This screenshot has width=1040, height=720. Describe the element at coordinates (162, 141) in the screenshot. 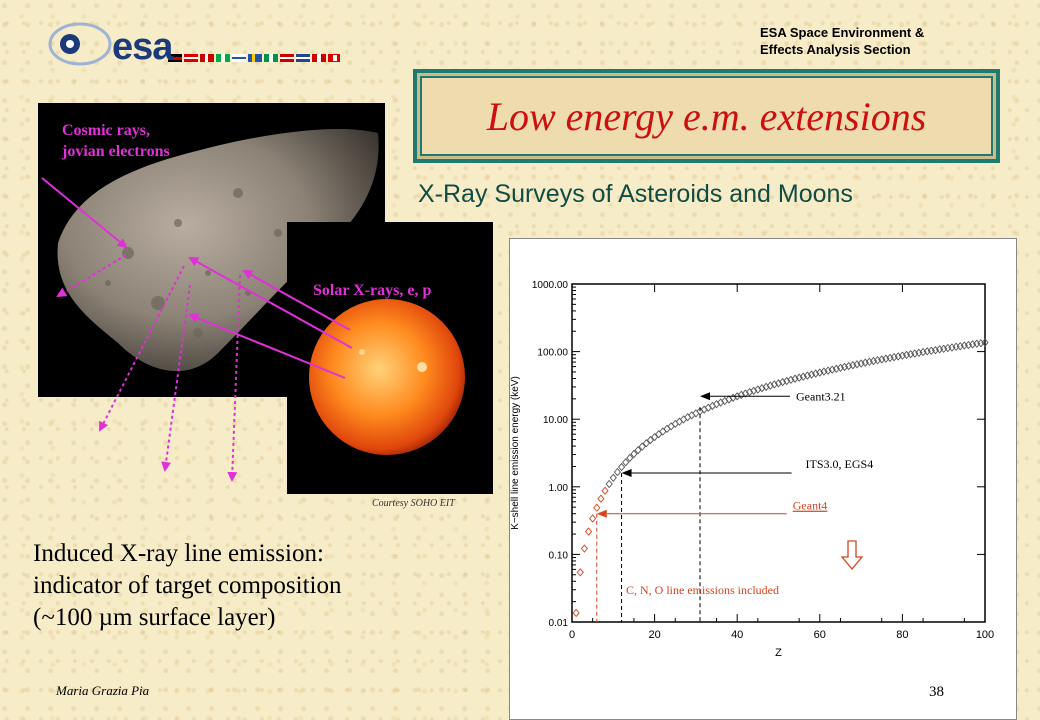

I see `cosmic-rays-label: Cosmic rays, jovian electrons` at that location.